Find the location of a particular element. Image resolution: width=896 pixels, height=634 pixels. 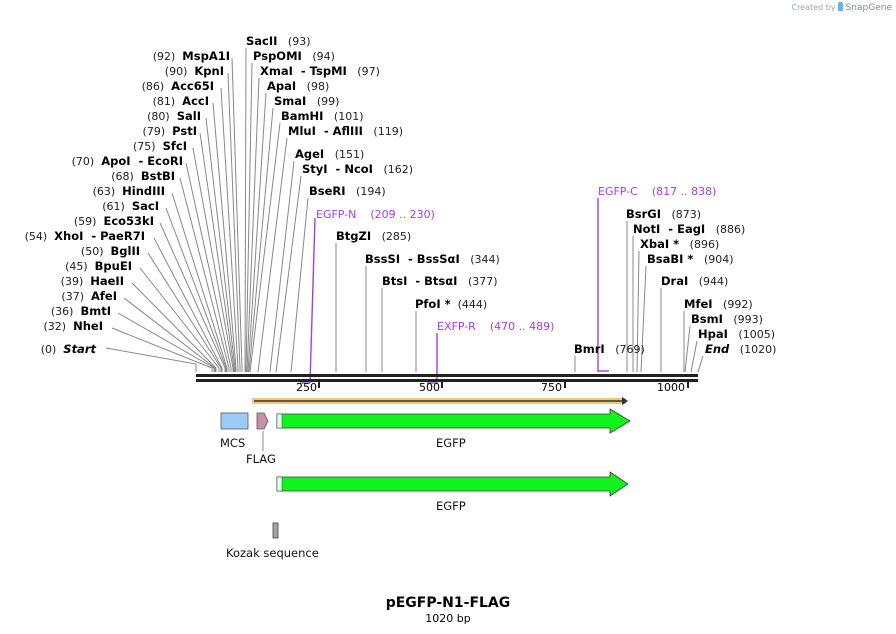

site-position: (98) is located at coordinates (318, 86).